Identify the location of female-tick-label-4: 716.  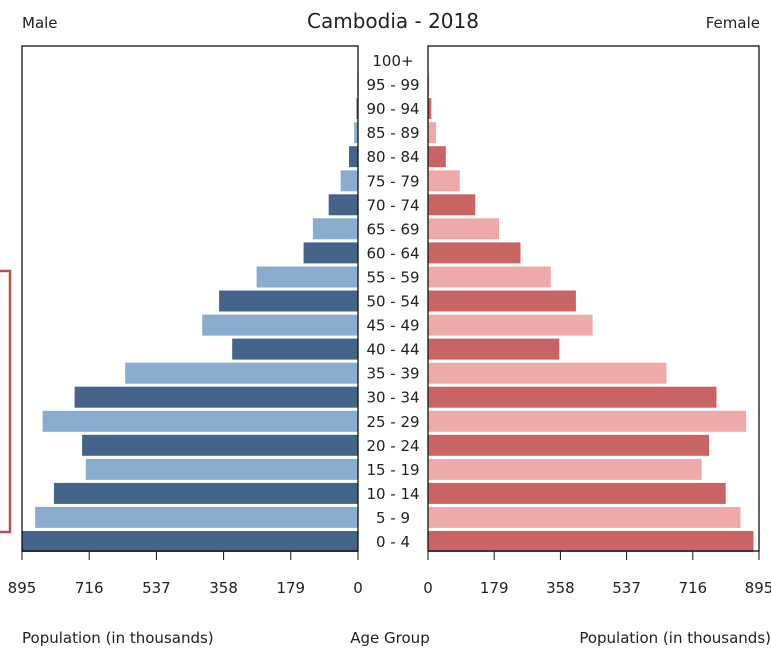
(692, 588).